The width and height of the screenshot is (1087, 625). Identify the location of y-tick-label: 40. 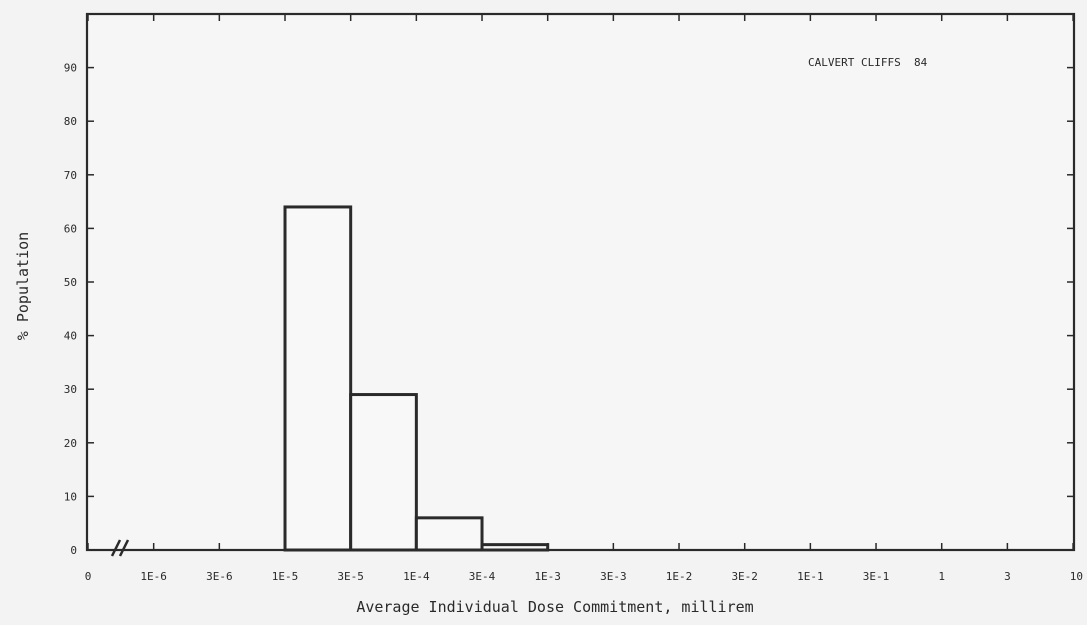
(70, 336).